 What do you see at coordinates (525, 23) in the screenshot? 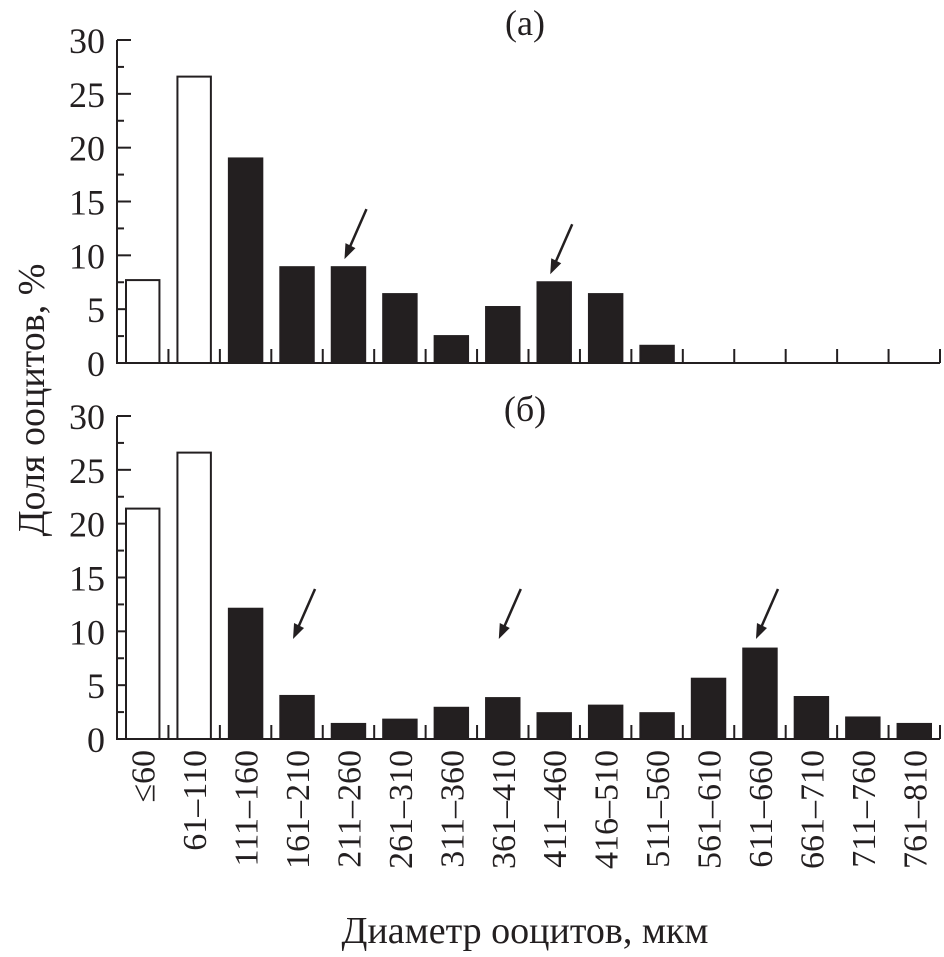
I see `panel-label-a: (а)` at bounding box center [525, 23].